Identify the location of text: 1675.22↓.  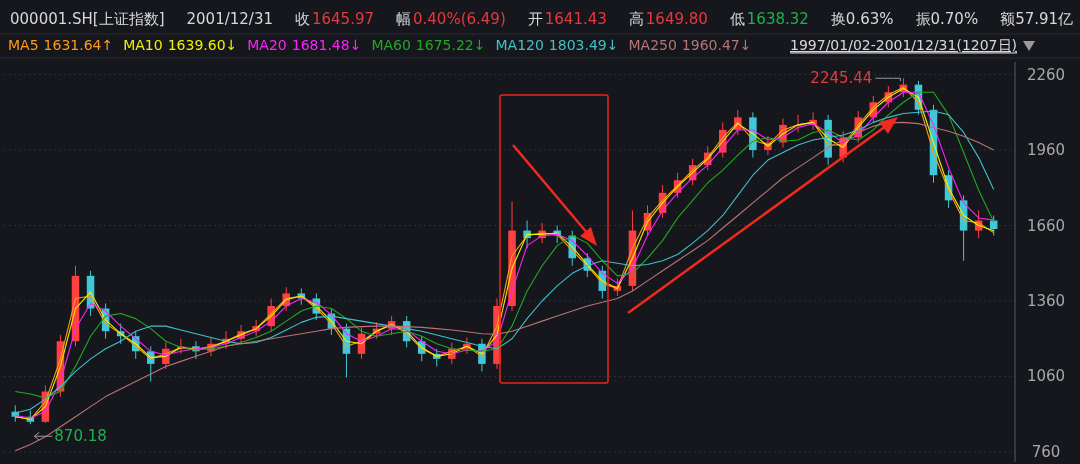
(450, 45).